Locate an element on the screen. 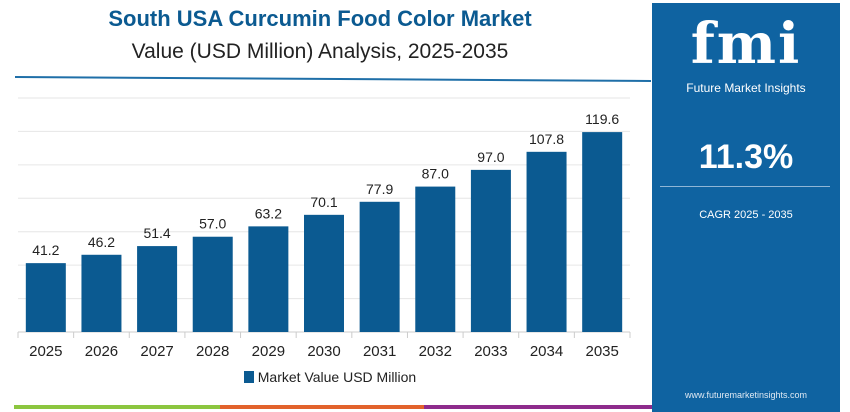 Image resolution: width=850 pixels, height=412 pixels. logo-subtext: Future Market Insights is located at coordinates (746, 88).